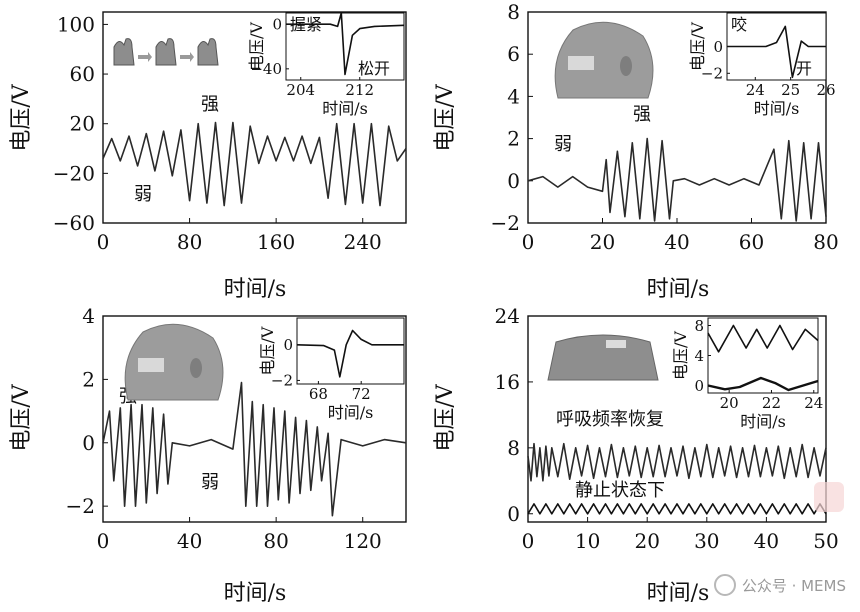  I want to click on annotation-label: 静止状态下, so click(620, 490).